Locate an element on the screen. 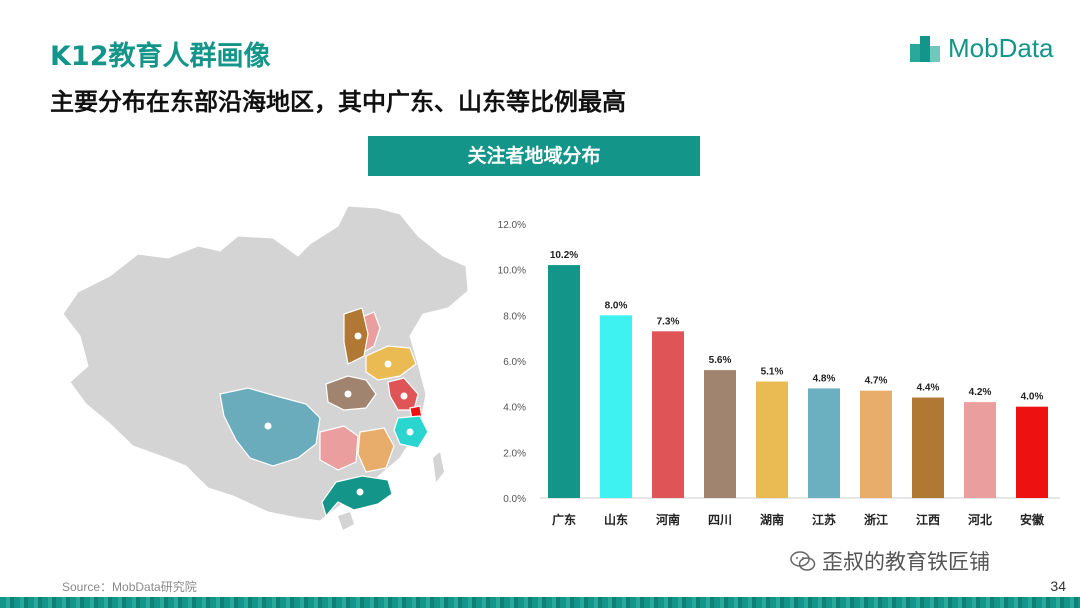 This screenshot has height=608, width=1080. x-category-label: 河南 is located at coordinates (667, 519).